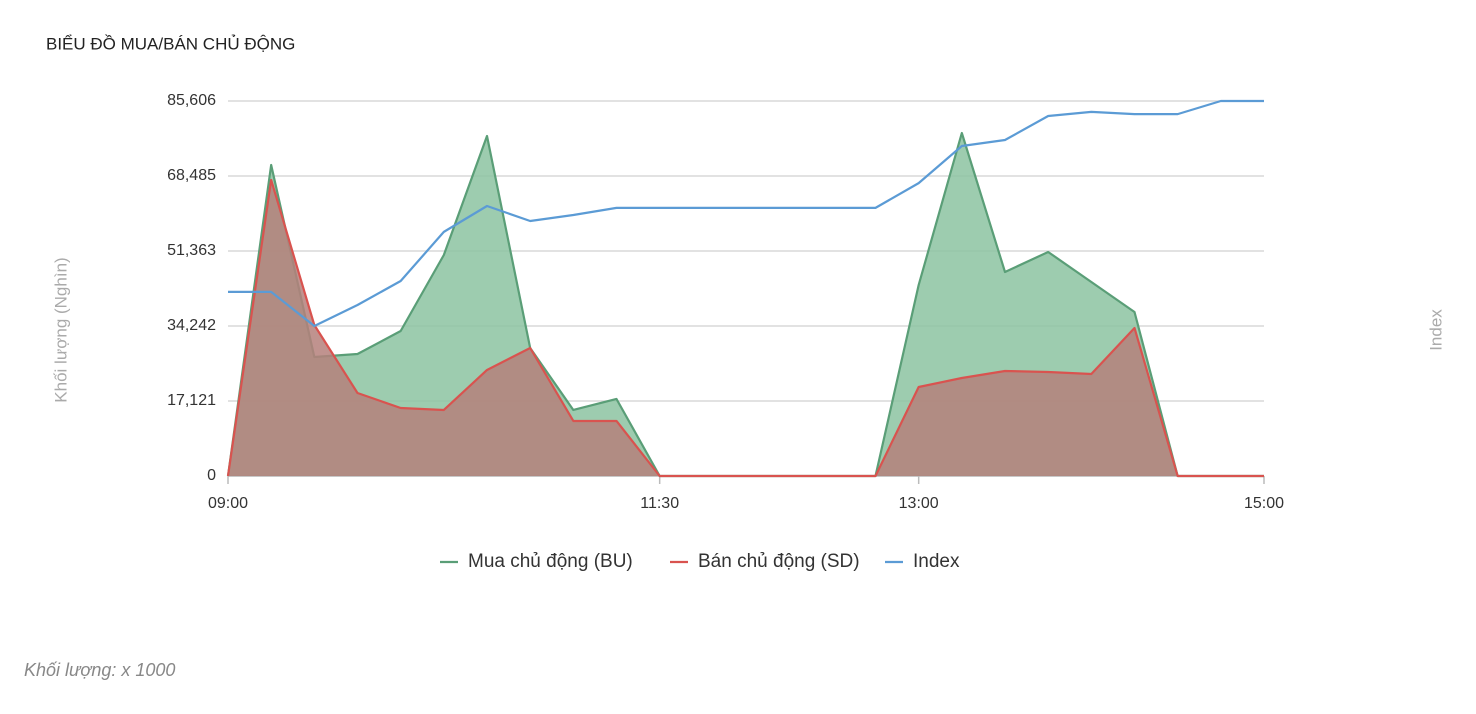  I want to click on legend-label: Mua chủ động (BU), so click(550, 561).